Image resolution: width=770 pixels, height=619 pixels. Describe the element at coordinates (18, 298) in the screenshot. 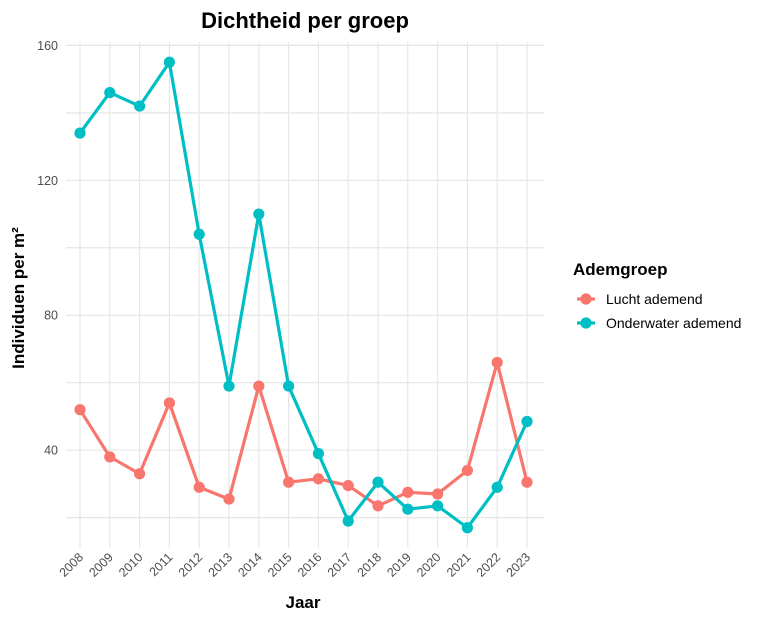

I see `y-axis-title: Individuen per m²` at that location.